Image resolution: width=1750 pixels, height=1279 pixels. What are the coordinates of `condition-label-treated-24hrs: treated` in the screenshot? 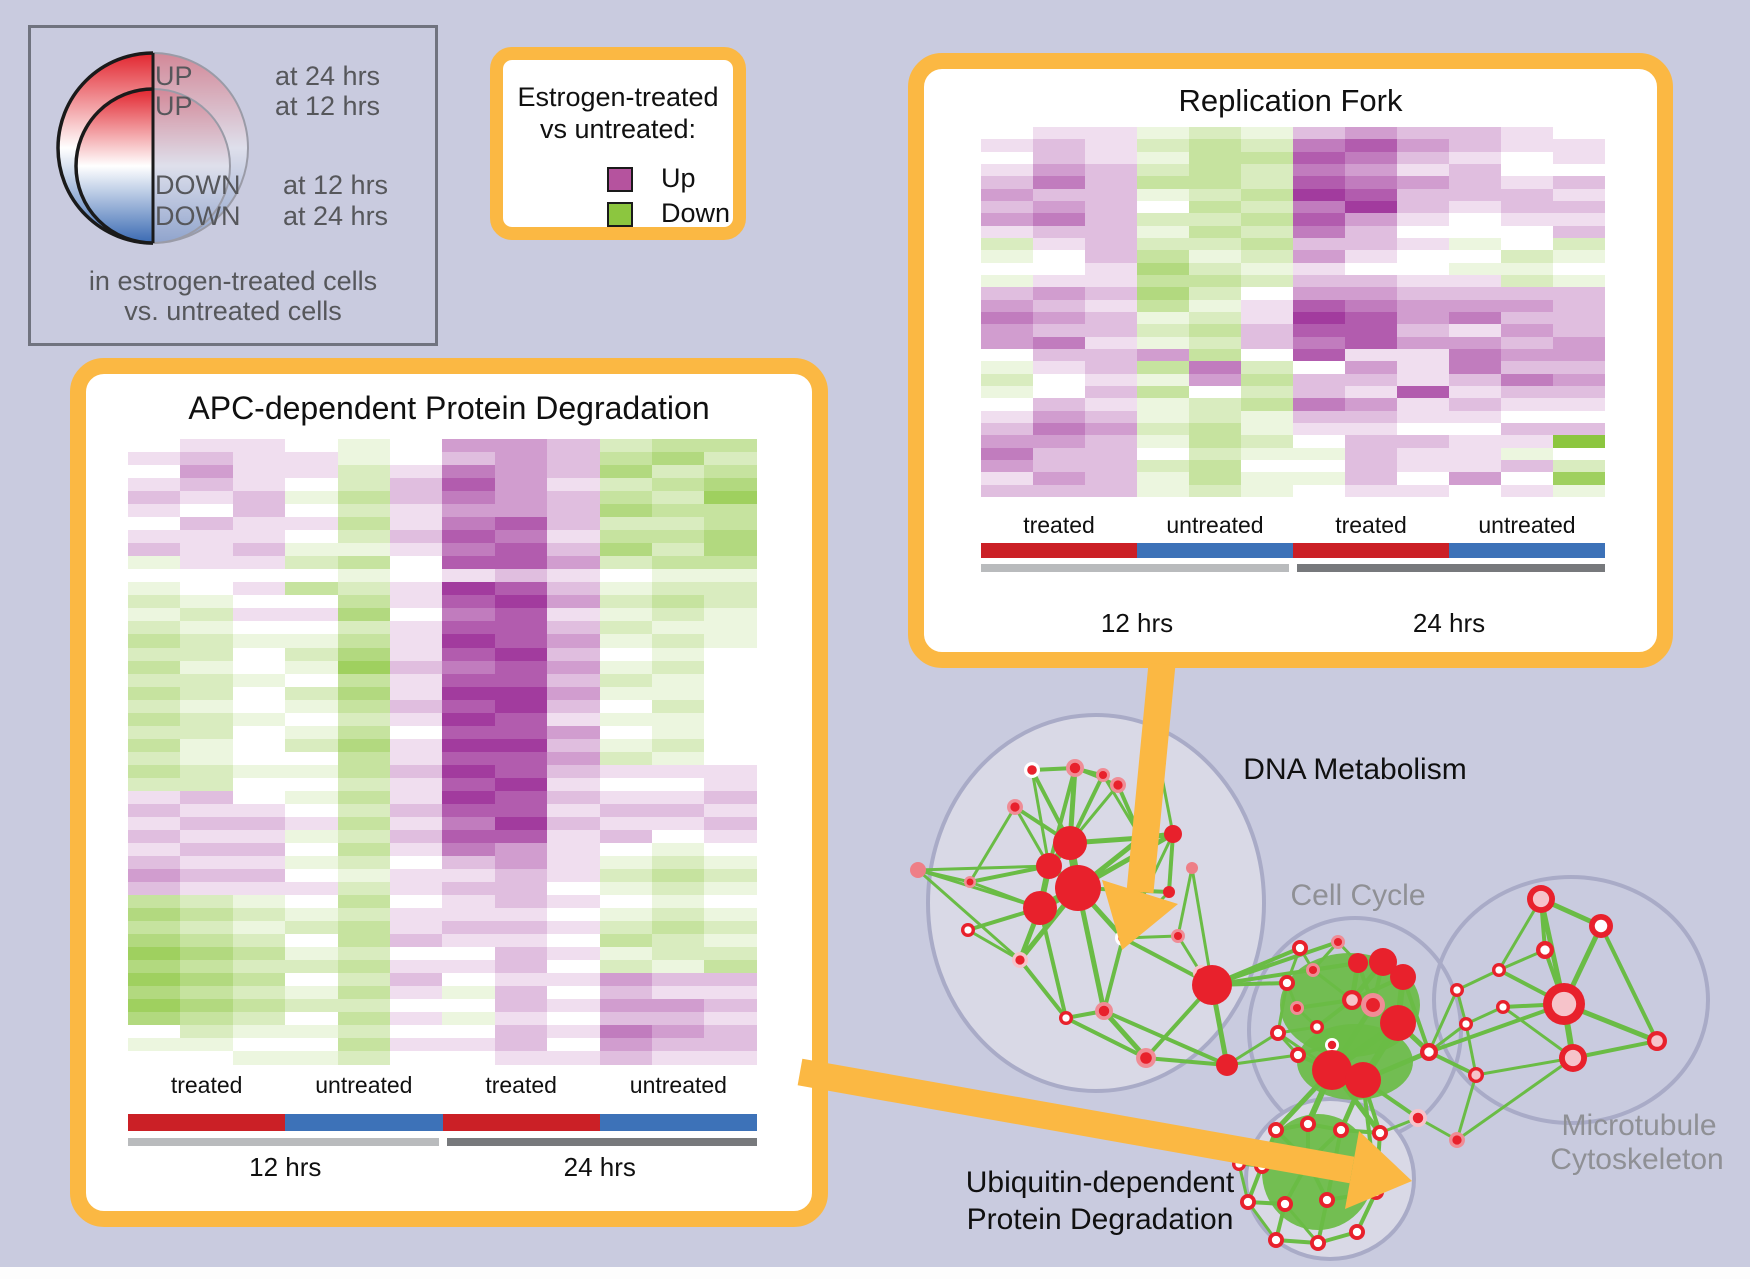 It's located at (521, 1085).